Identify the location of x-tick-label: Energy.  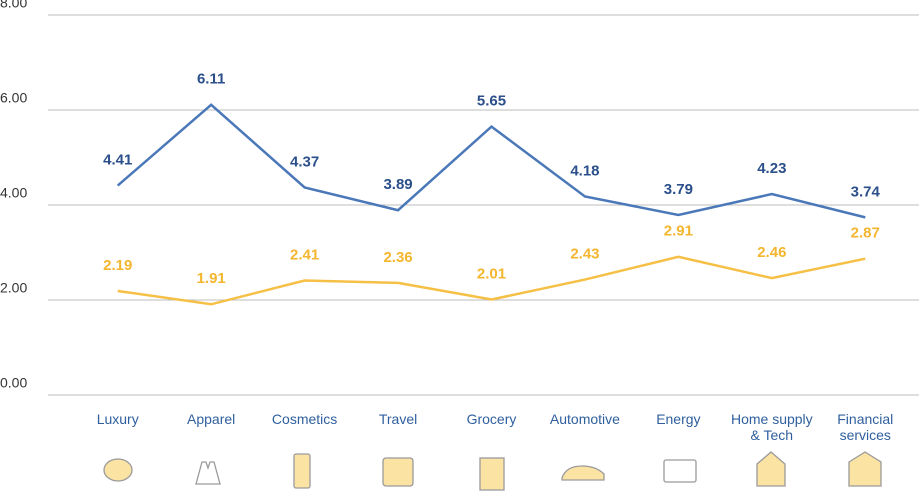
(678, 419).